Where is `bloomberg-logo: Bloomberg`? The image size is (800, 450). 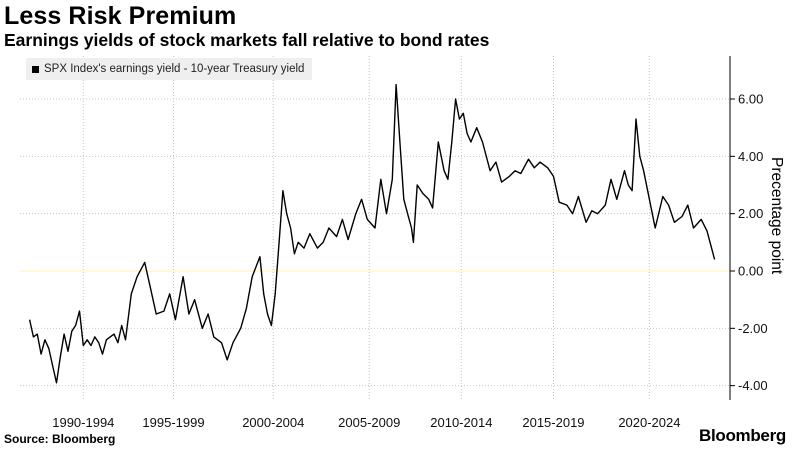
bloomberg-logo: Bloomberg is located at coordinates (742, 435).